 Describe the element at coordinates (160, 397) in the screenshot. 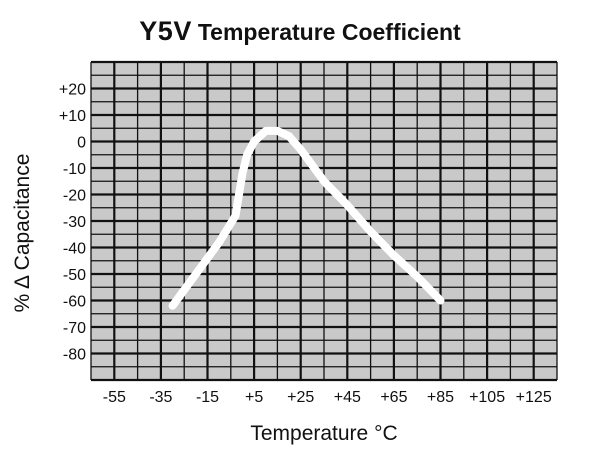

I see `x-tick-label: -35` at that location.